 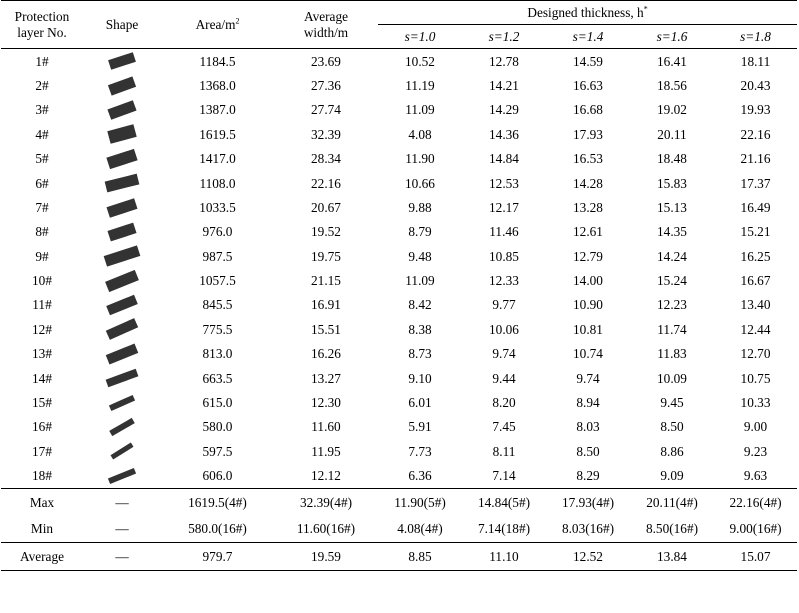 What do you see at coordinates (755, 110) in the screenshot?
I see `thickness-cell: 19.93` at bounding box center [755, 110].